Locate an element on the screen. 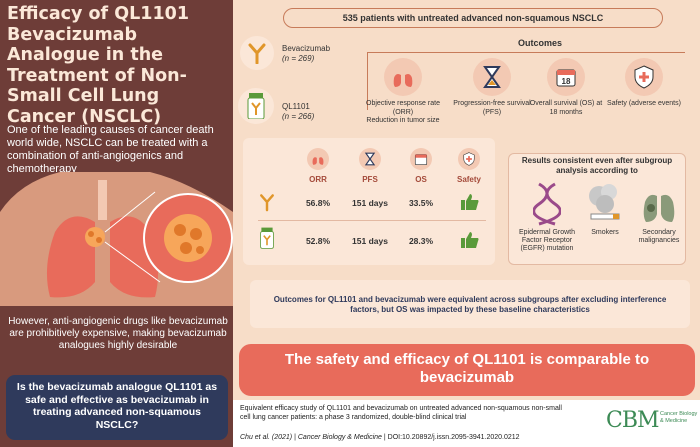  subgroup-smokers: Smokers is located at coordinates (605, 209).